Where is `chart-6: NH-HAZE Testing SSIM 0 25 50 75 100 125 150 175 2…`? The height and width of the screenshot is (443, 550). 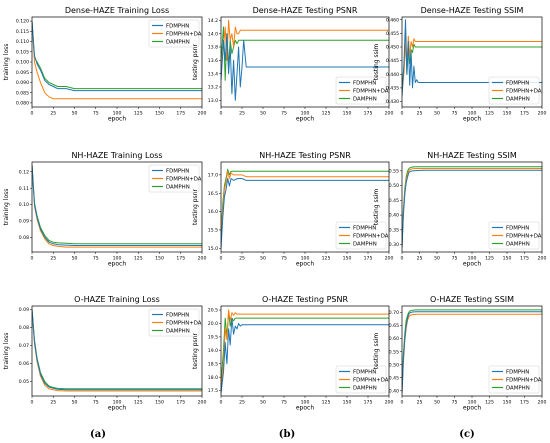
chart-6: NH-HAZE Testing SSIM 0 25 50 75 100 125 150 175 2… is located at coordinates (459, 209).